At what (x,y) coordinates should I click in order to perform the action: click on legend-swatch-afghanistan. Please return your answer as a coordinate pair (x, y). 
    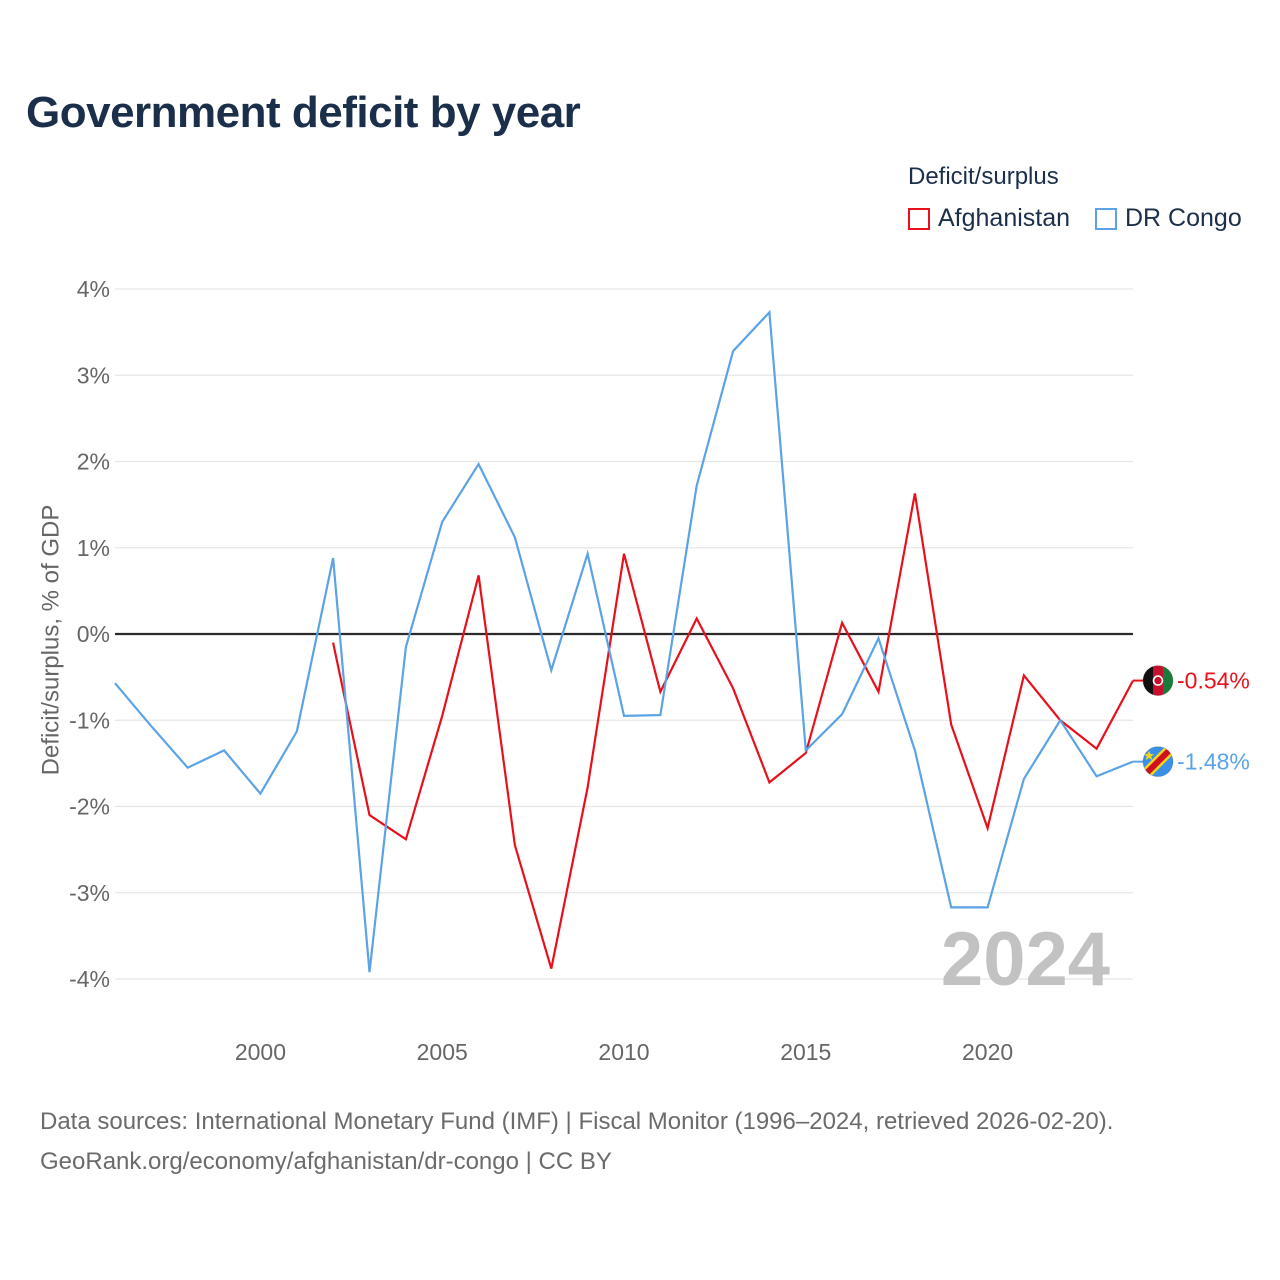
    Looking at the image, I should click on (919, 218).